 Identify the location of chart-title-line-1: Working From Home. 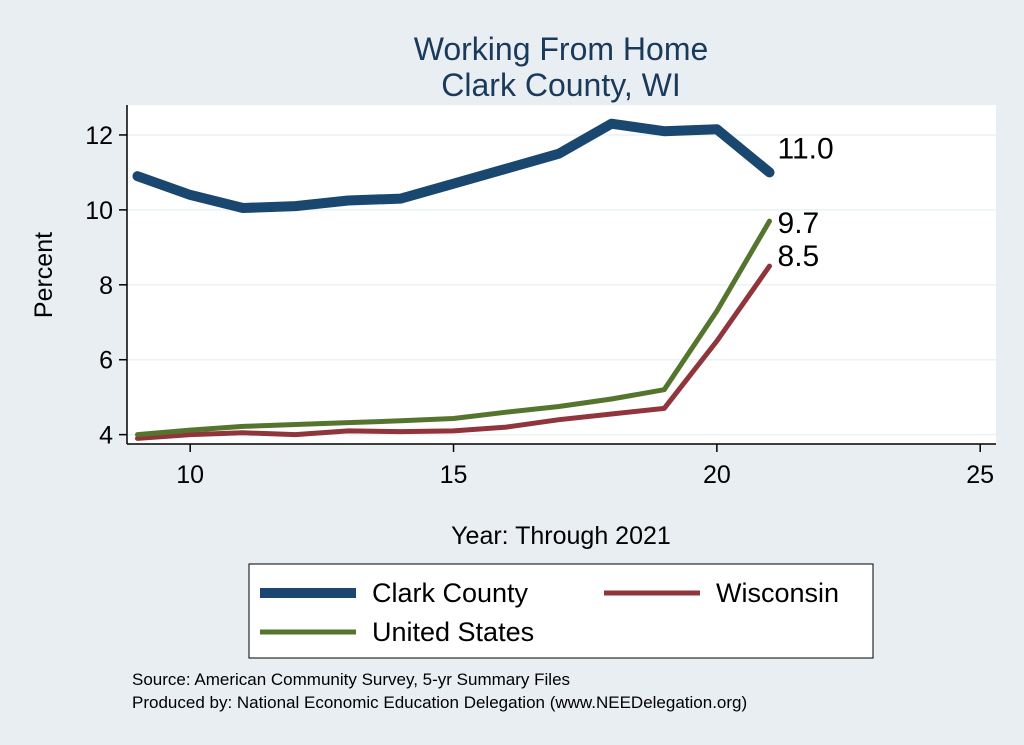
(561, 49).